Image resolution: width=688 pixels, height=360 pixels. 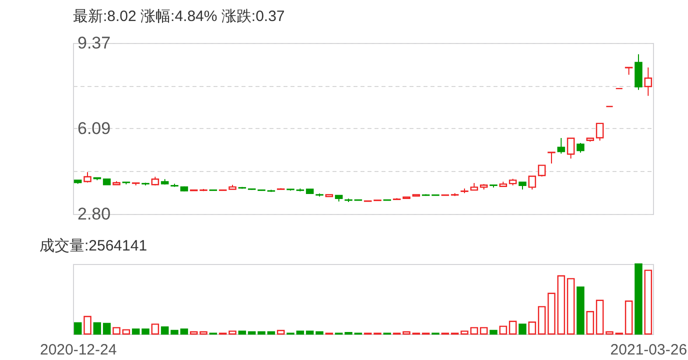 What do you see at coordinates (179, 16) in the screenshot?
I see `chart-title: 最新:8.02 涨幅:4.84% 涨跌:0.37` at bounding box center [179, 16].